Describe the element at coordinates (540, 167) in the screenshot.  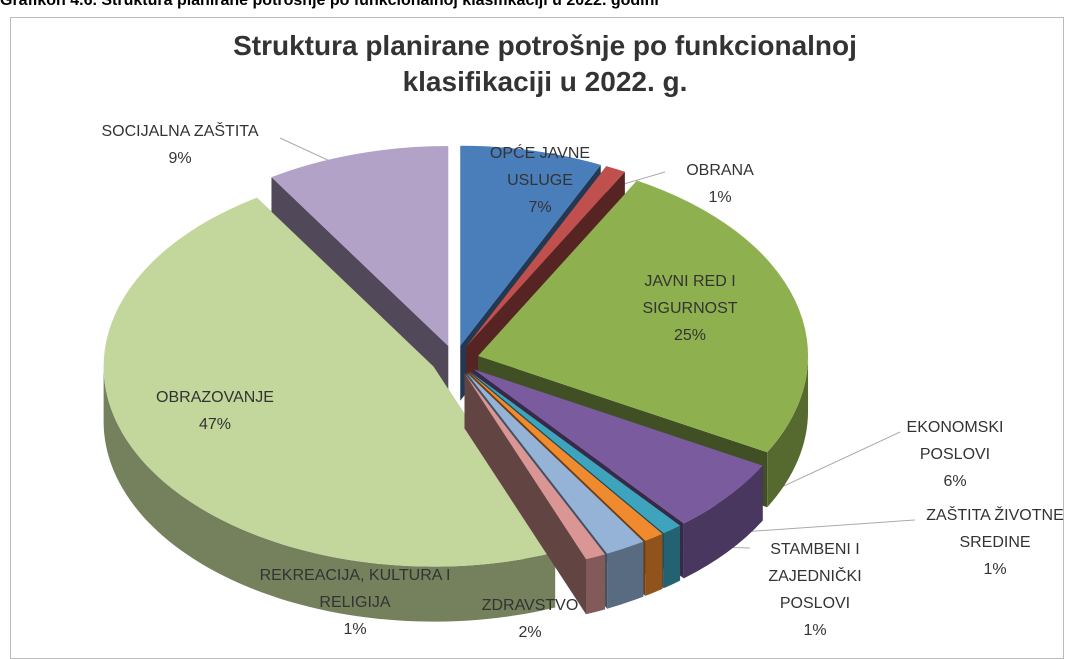
I see `category-label: OPĆE JAVNE USLUGE` at that location.